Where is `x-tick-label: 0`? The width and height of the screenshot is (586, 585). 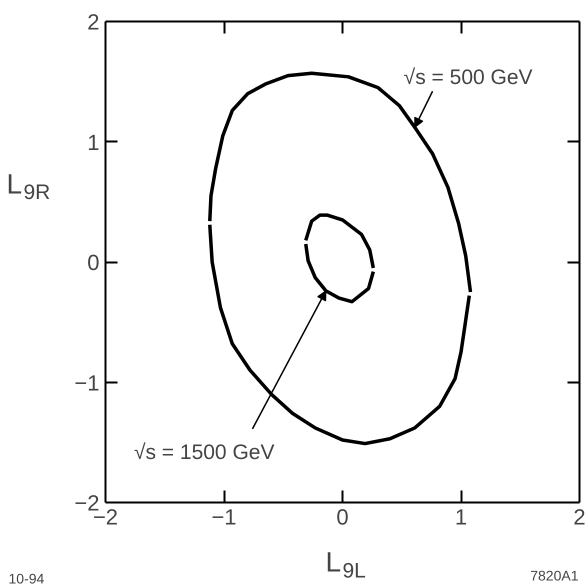 x-tick-label: 0 is located at coordinates (342, 517).